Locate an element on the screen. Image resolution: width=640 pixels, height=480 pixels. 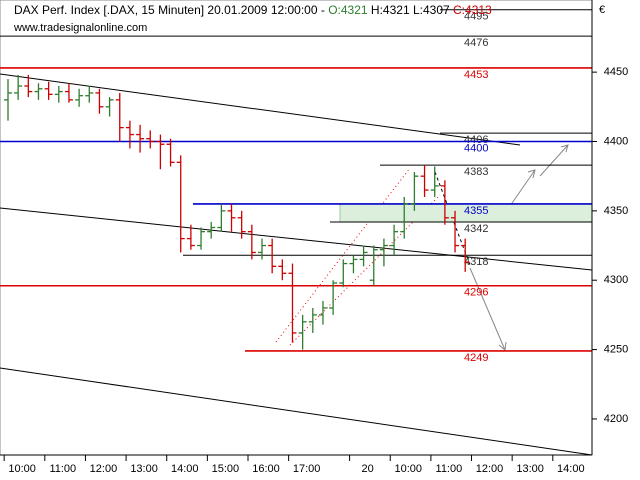
x-tick-label: 20 is located at coordinates (367, 469).